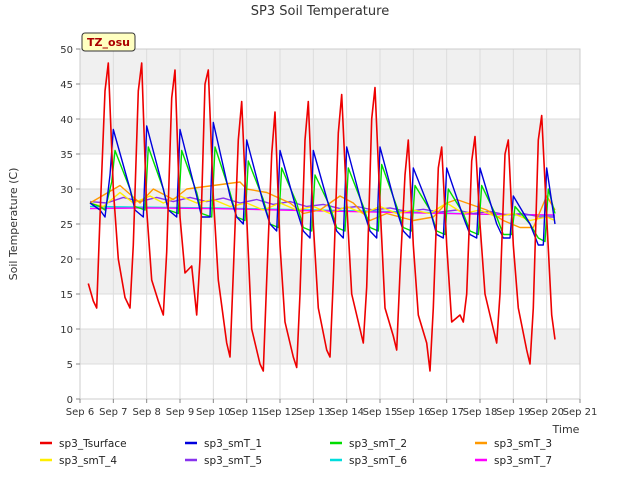  Describe the element at coordinates (66, 295) in the screenshot. I see `y-tick-label: 15` at that location.